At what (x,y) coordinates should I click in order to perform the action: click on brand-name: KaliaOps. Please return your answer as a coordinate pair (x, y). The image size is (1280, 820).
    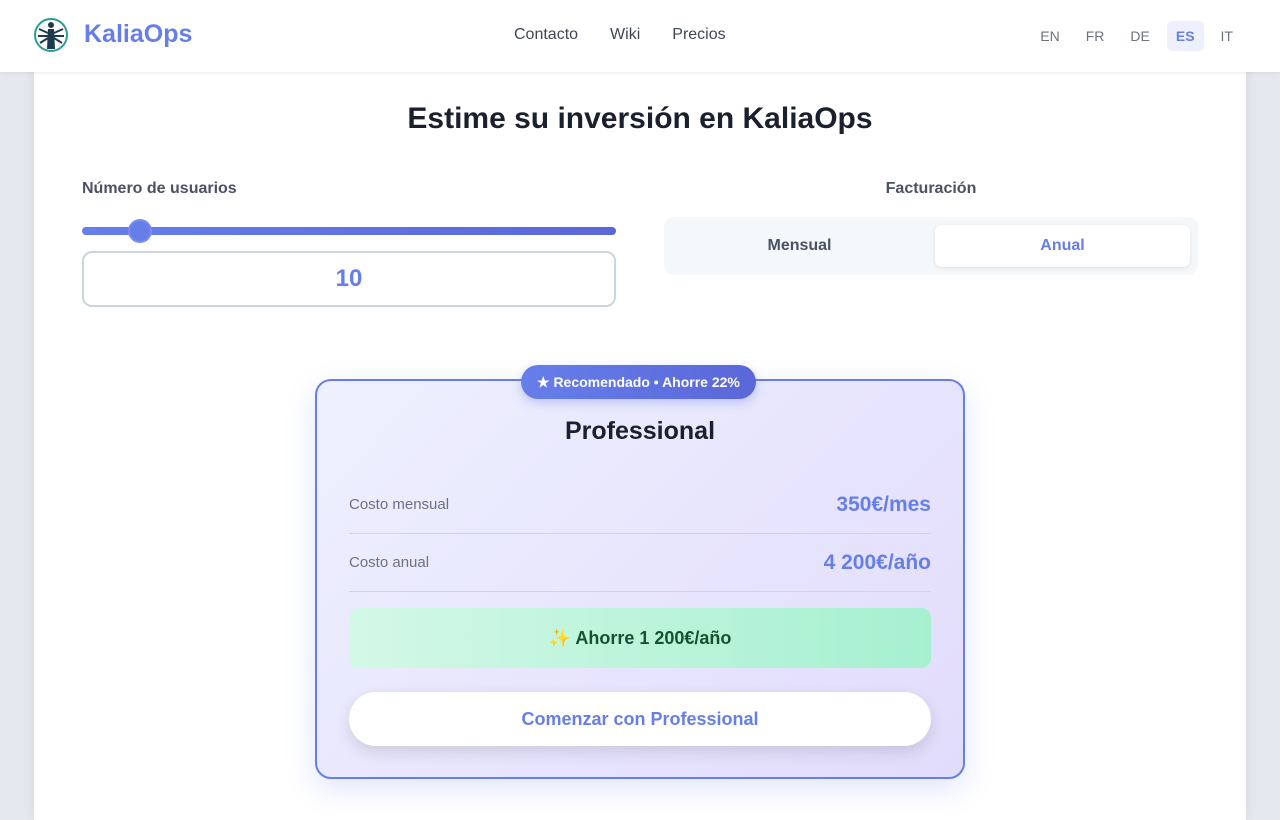
    Looking at the image, I should click on (138, 34).